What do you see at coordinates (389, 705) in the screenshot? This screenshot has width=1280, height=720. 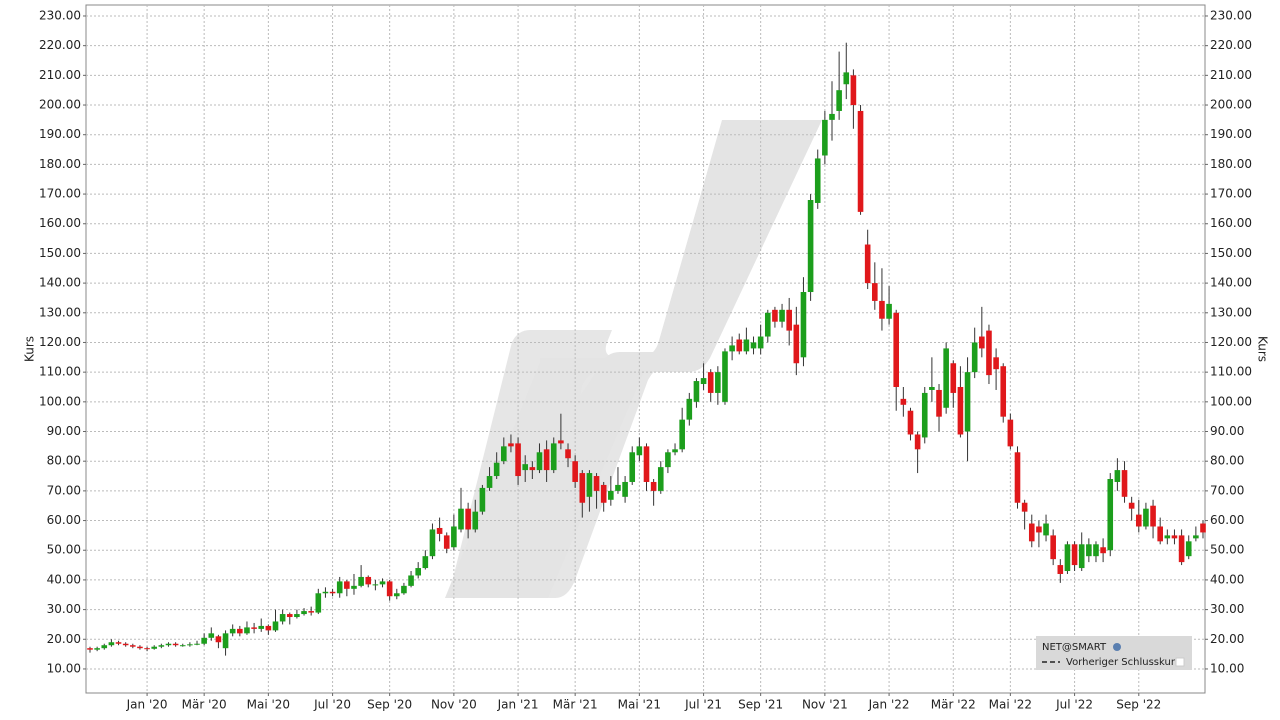 I see `x-tick-label: Sep '20` at bounding box center [389, 705].